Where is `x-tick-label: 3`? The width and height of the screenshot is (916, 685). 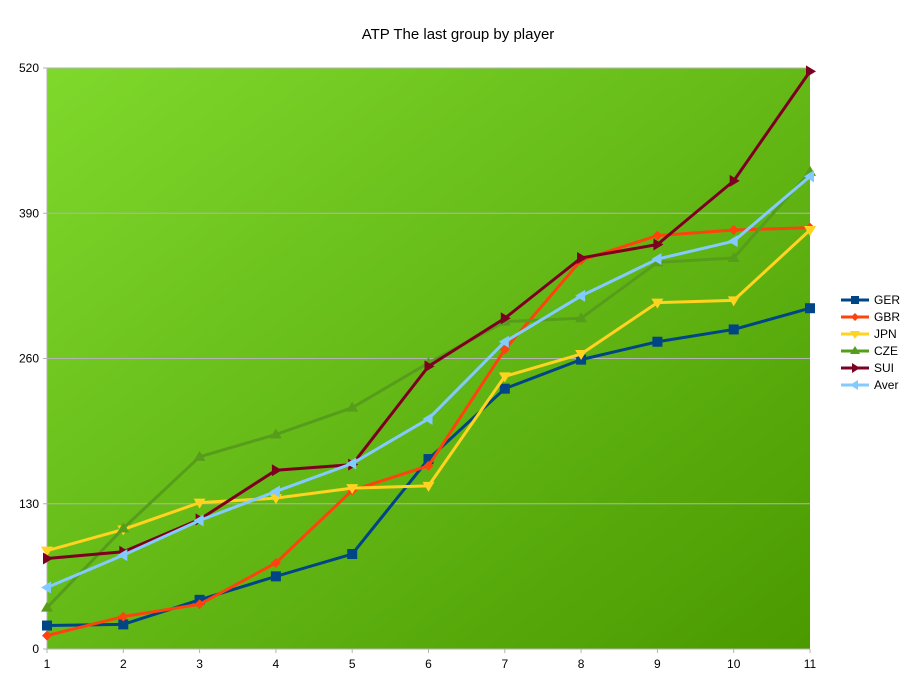
x-tick-label: 3 is located at coordinates (199, 664).